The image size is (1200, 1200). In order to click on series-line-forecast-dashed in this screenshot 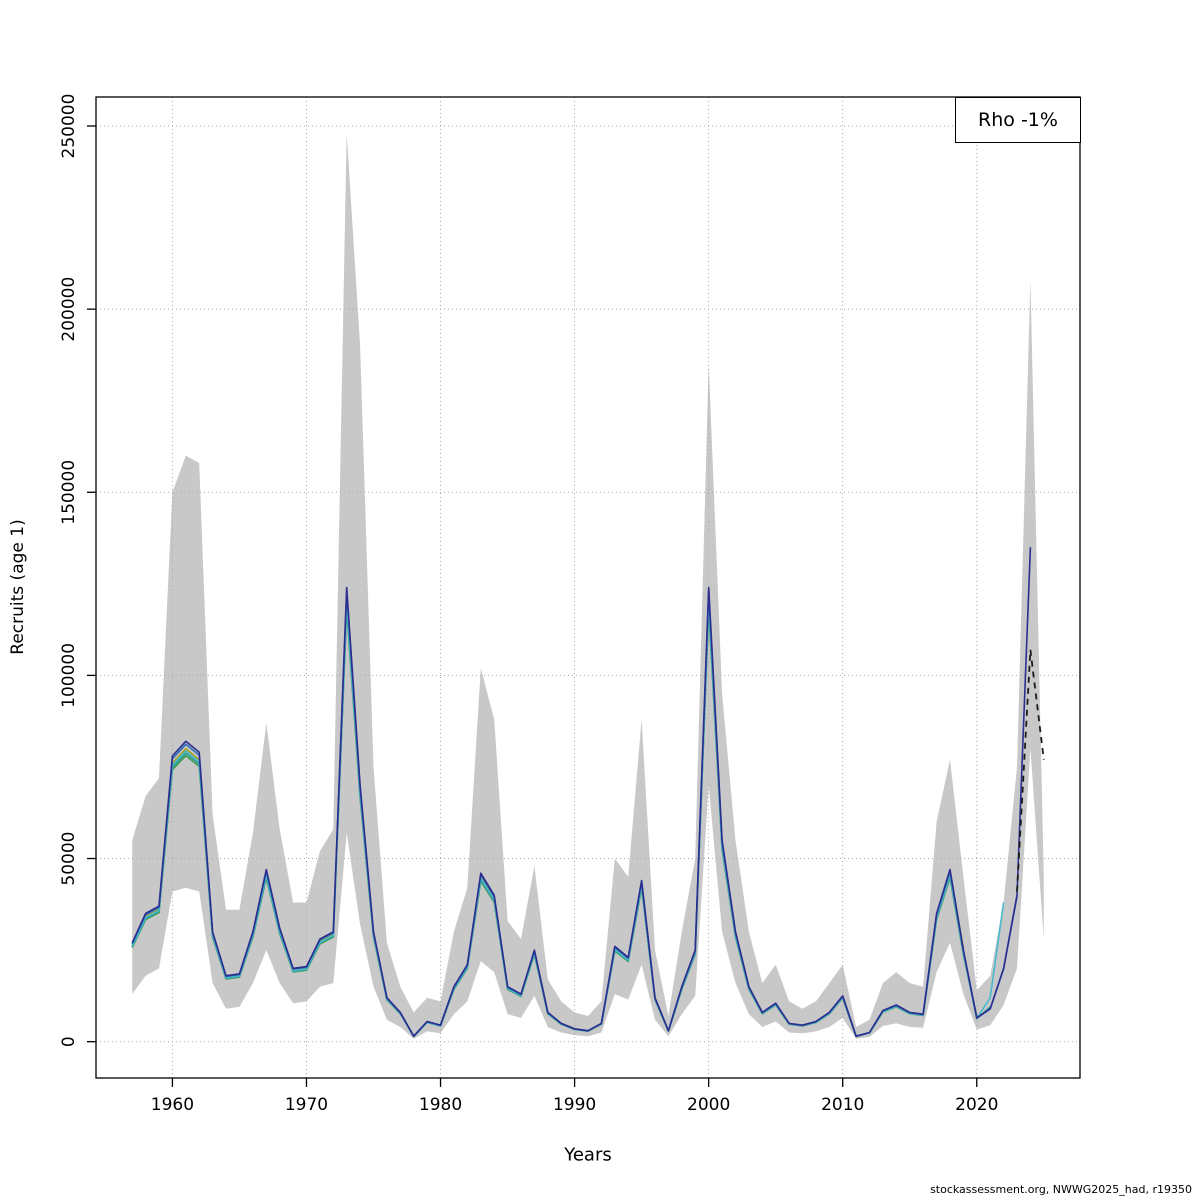, I will do `click(1030, 770)`.